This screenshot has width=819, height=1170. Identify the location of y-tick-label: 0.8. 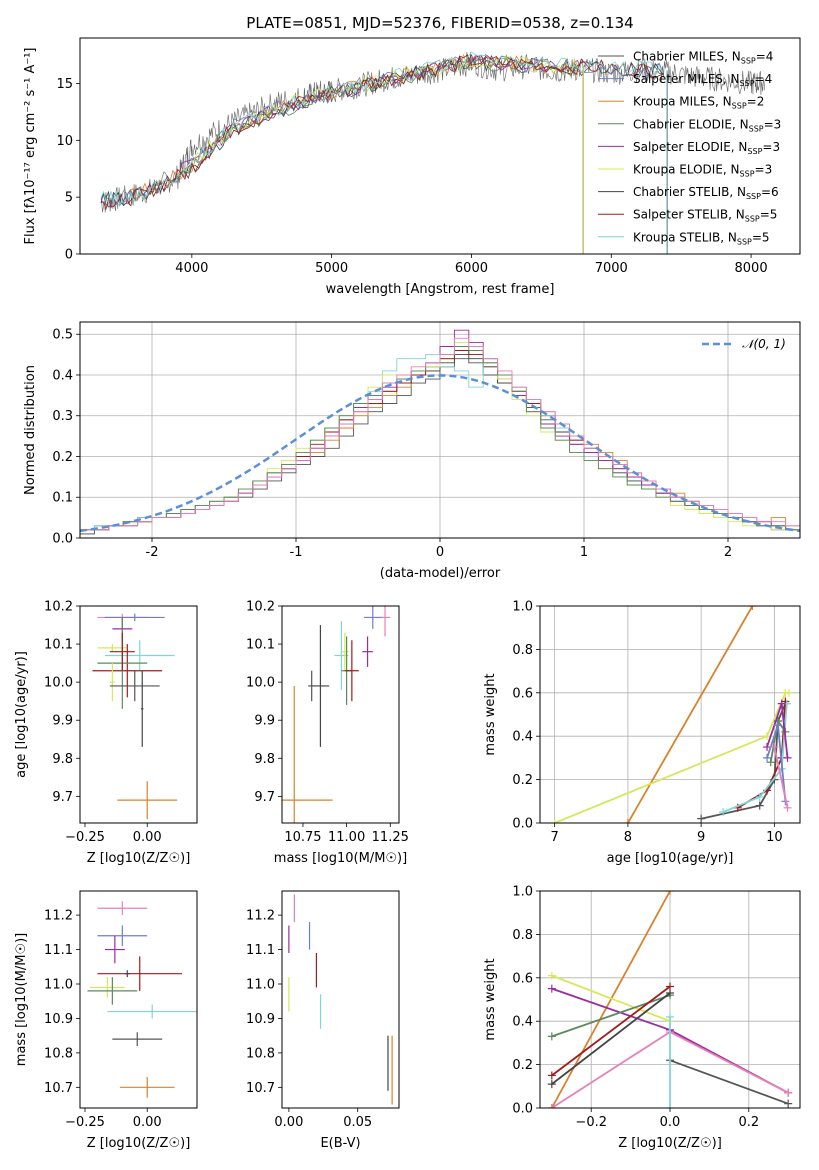
(522, 650).